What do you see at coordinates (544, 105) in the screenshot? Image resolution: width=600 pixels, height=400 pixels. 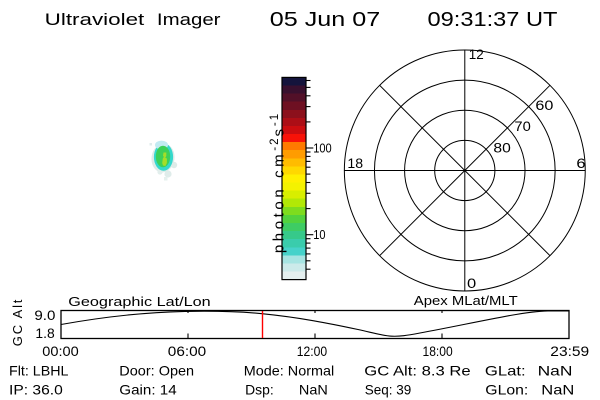 I see `svg-text: 60` at bounding box center [544, 105].